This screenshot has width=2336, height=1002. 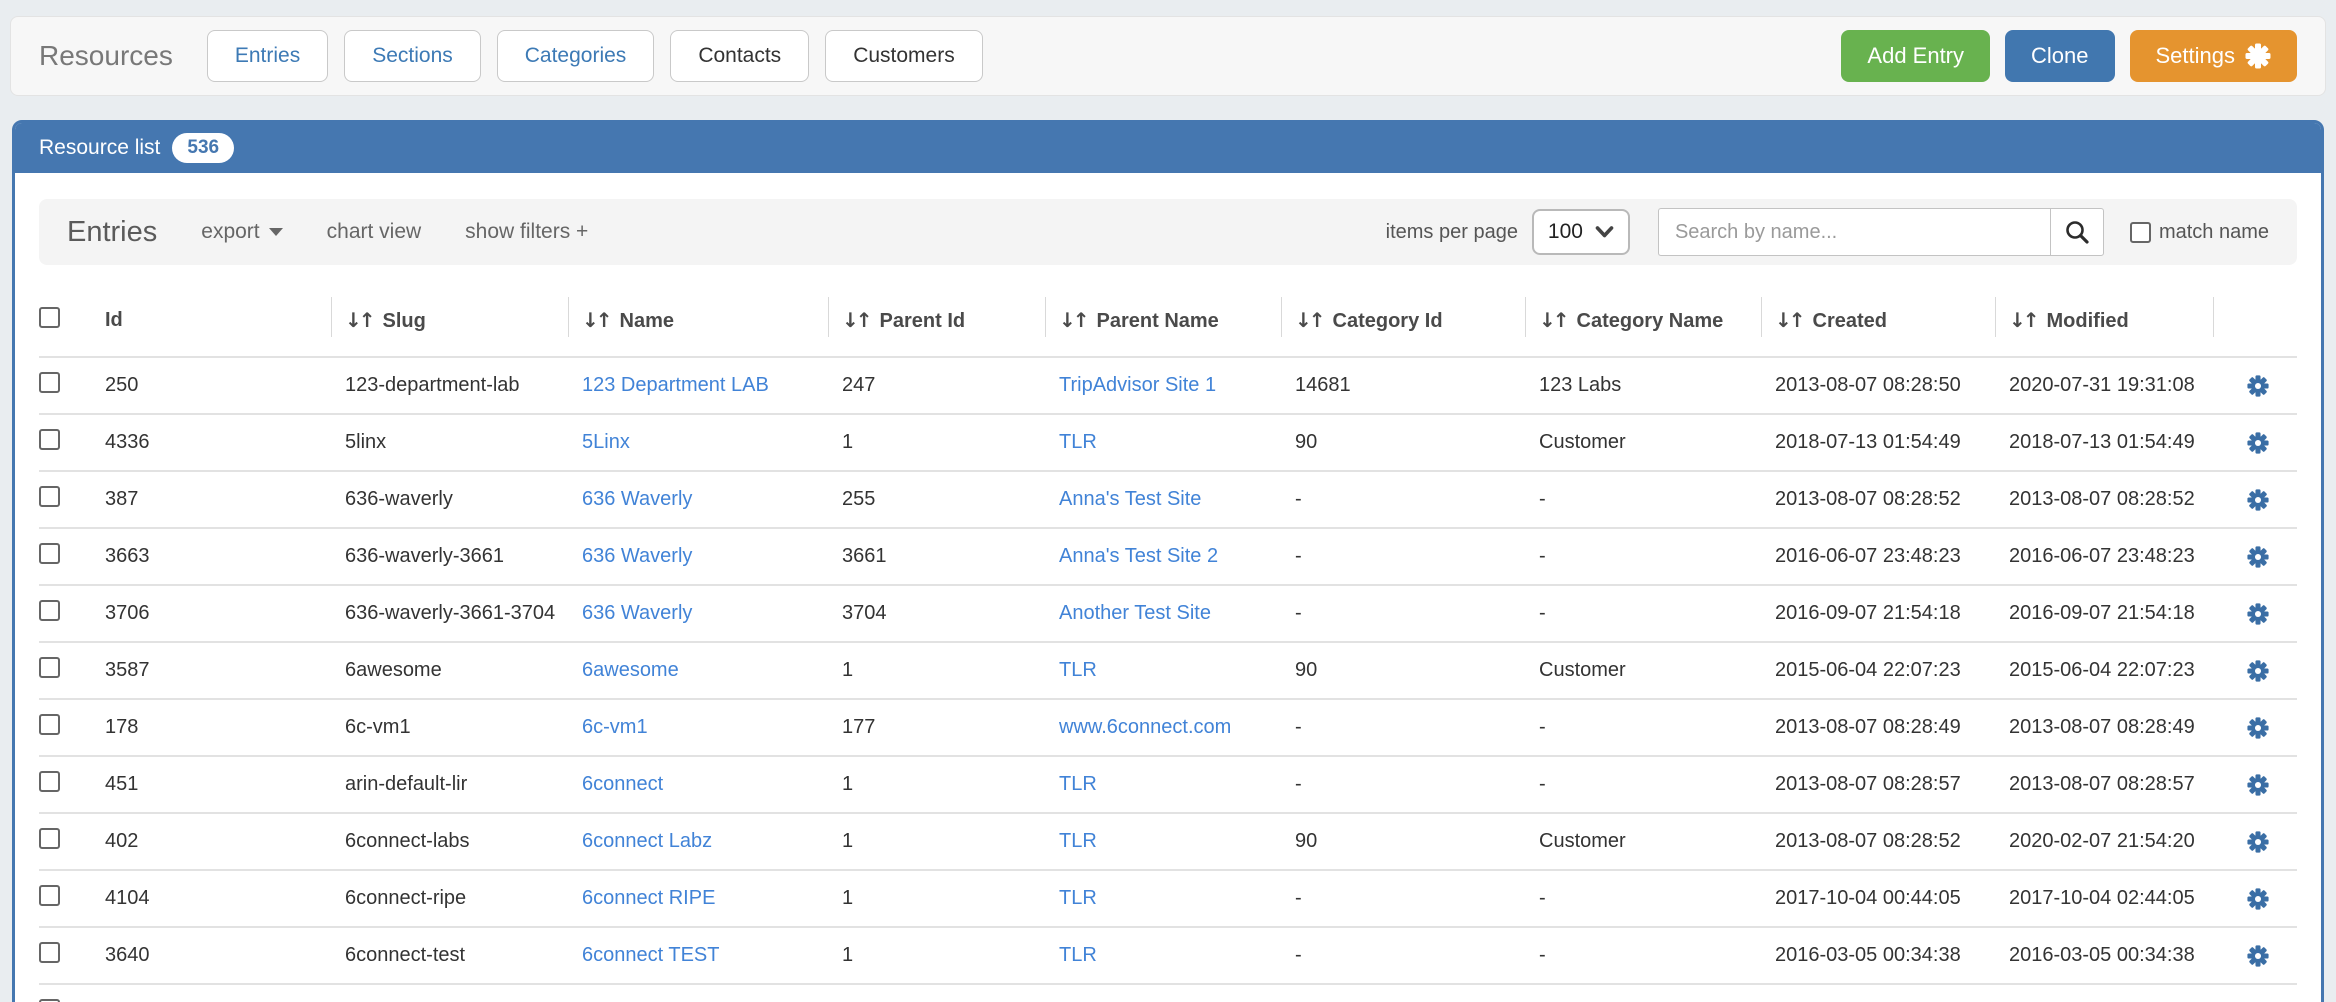 What do you see at coordinates (705, 323) in the screenshot?
I see `column-header-name: ↓↑ Name` at bounding box center [705, 323].